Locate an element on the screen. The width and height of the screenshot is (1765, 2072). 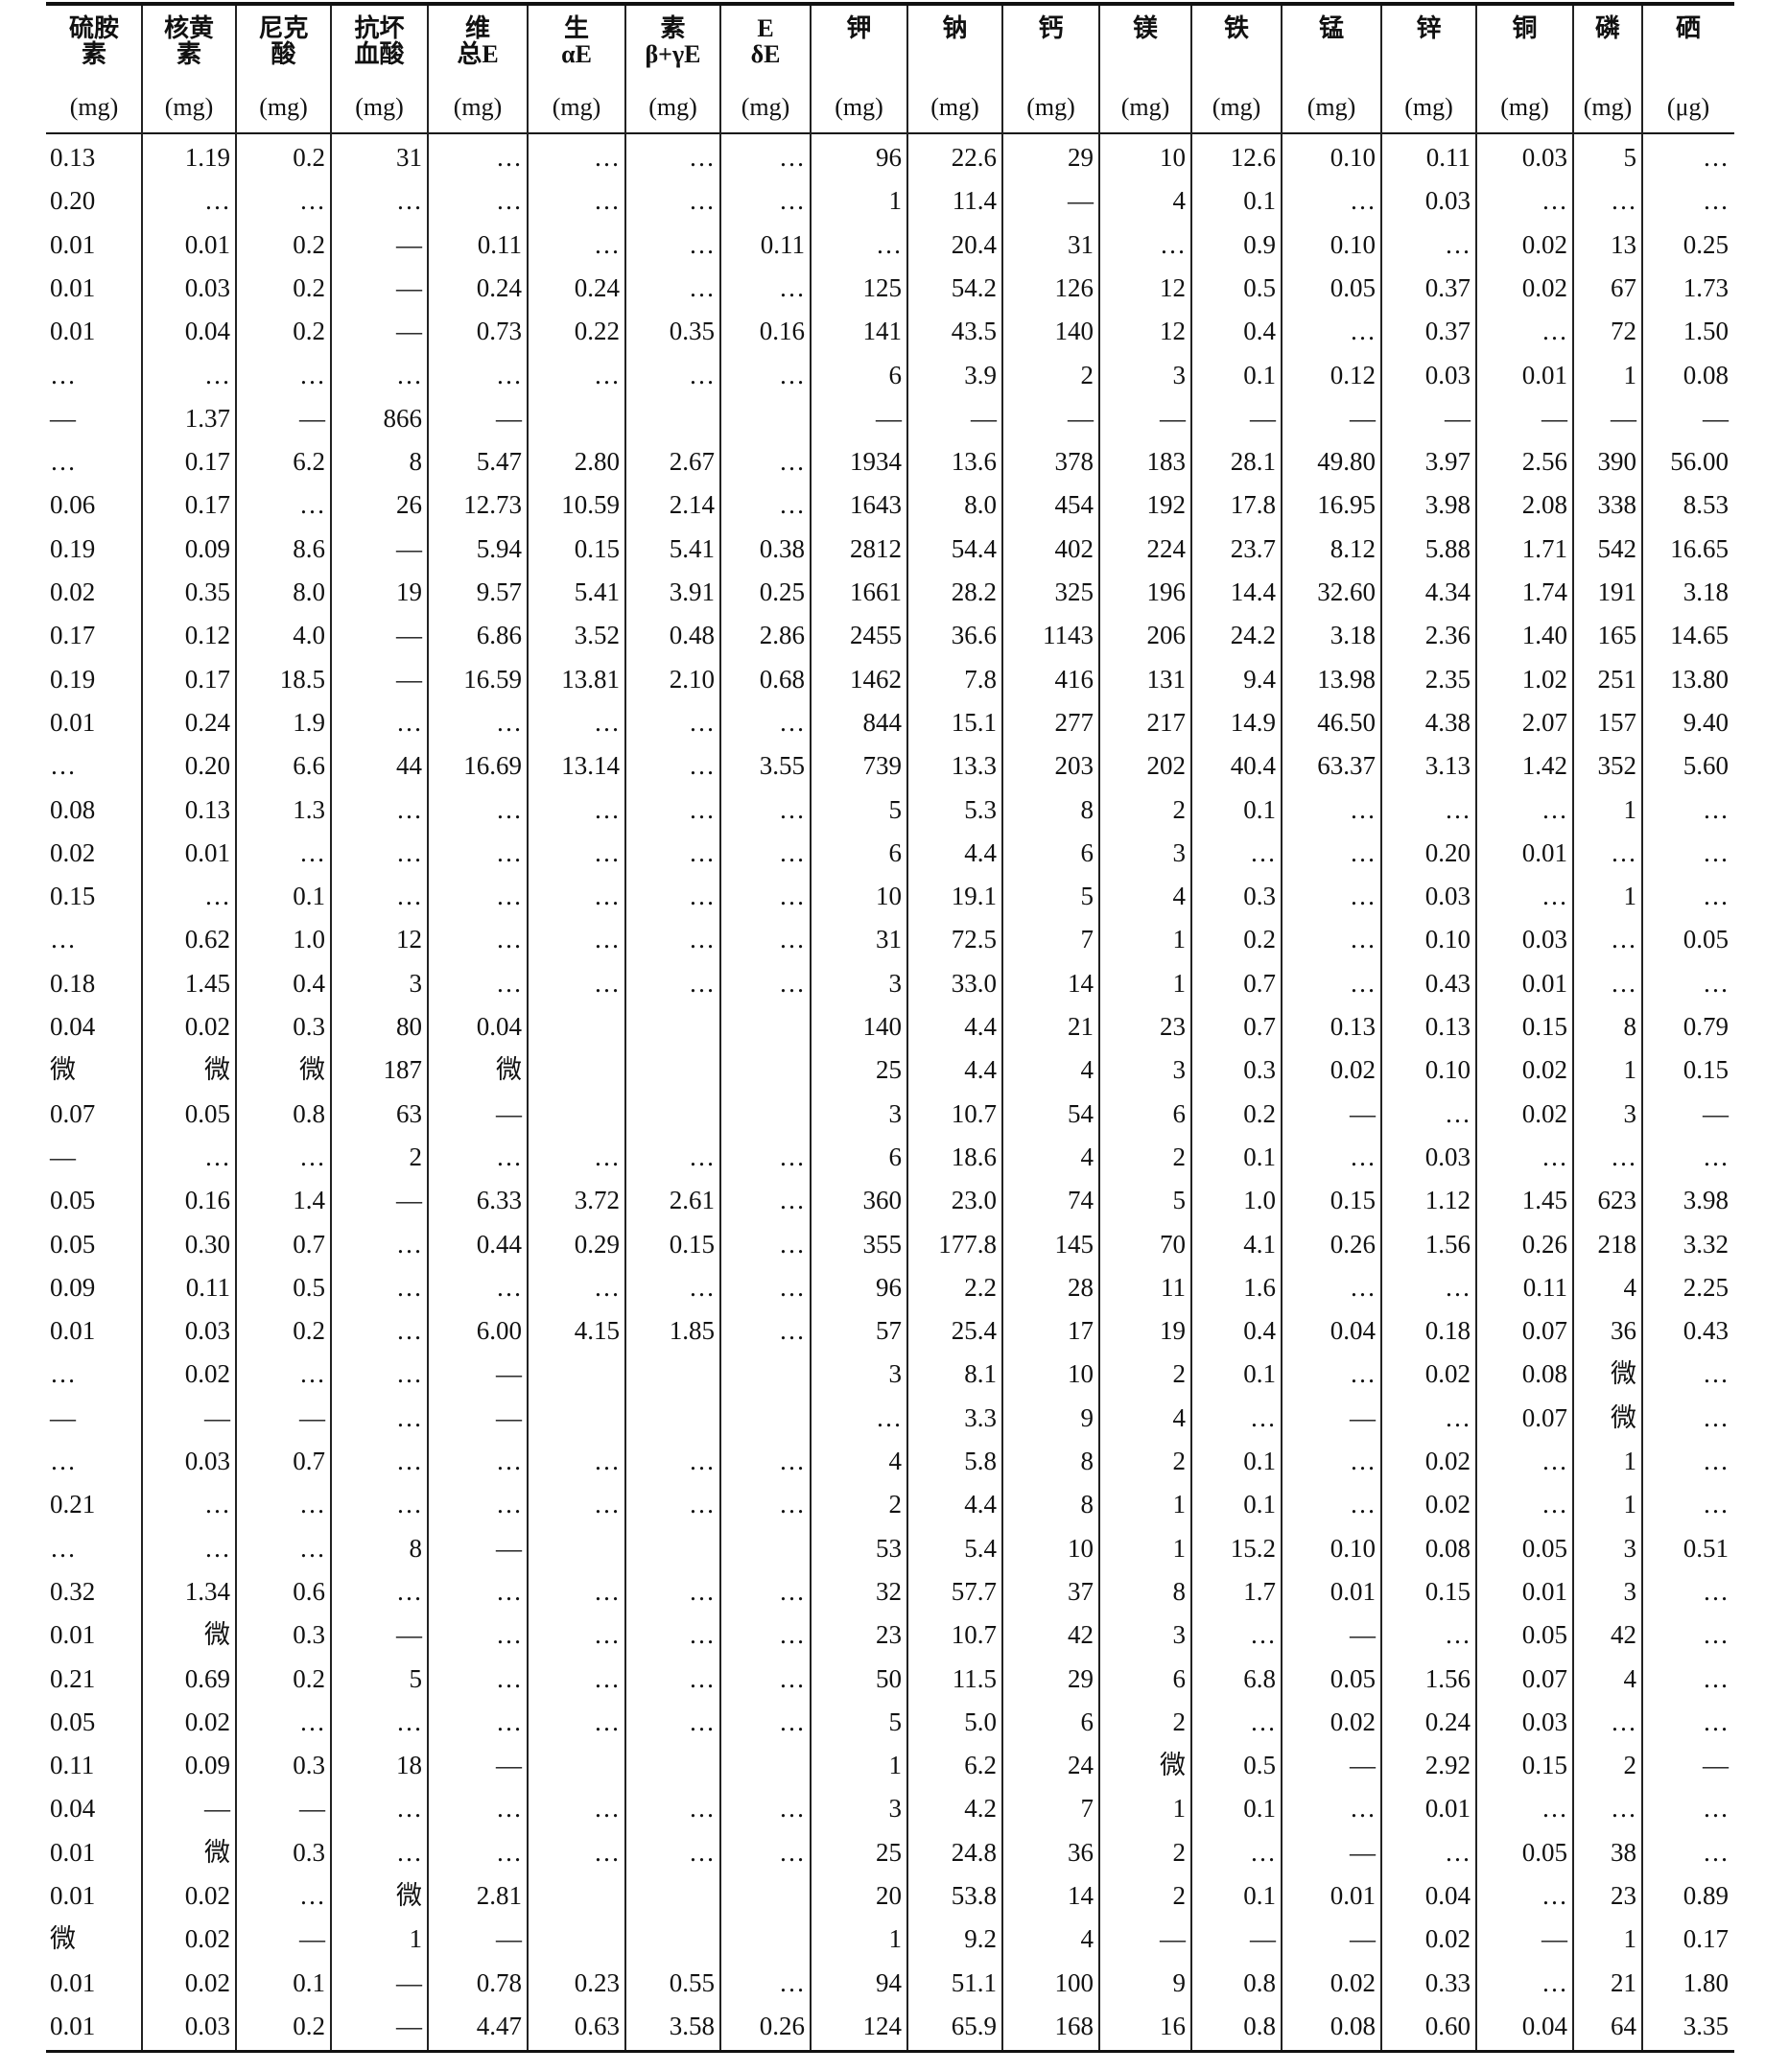
column-header: δE is located at coordinates (765, 54).